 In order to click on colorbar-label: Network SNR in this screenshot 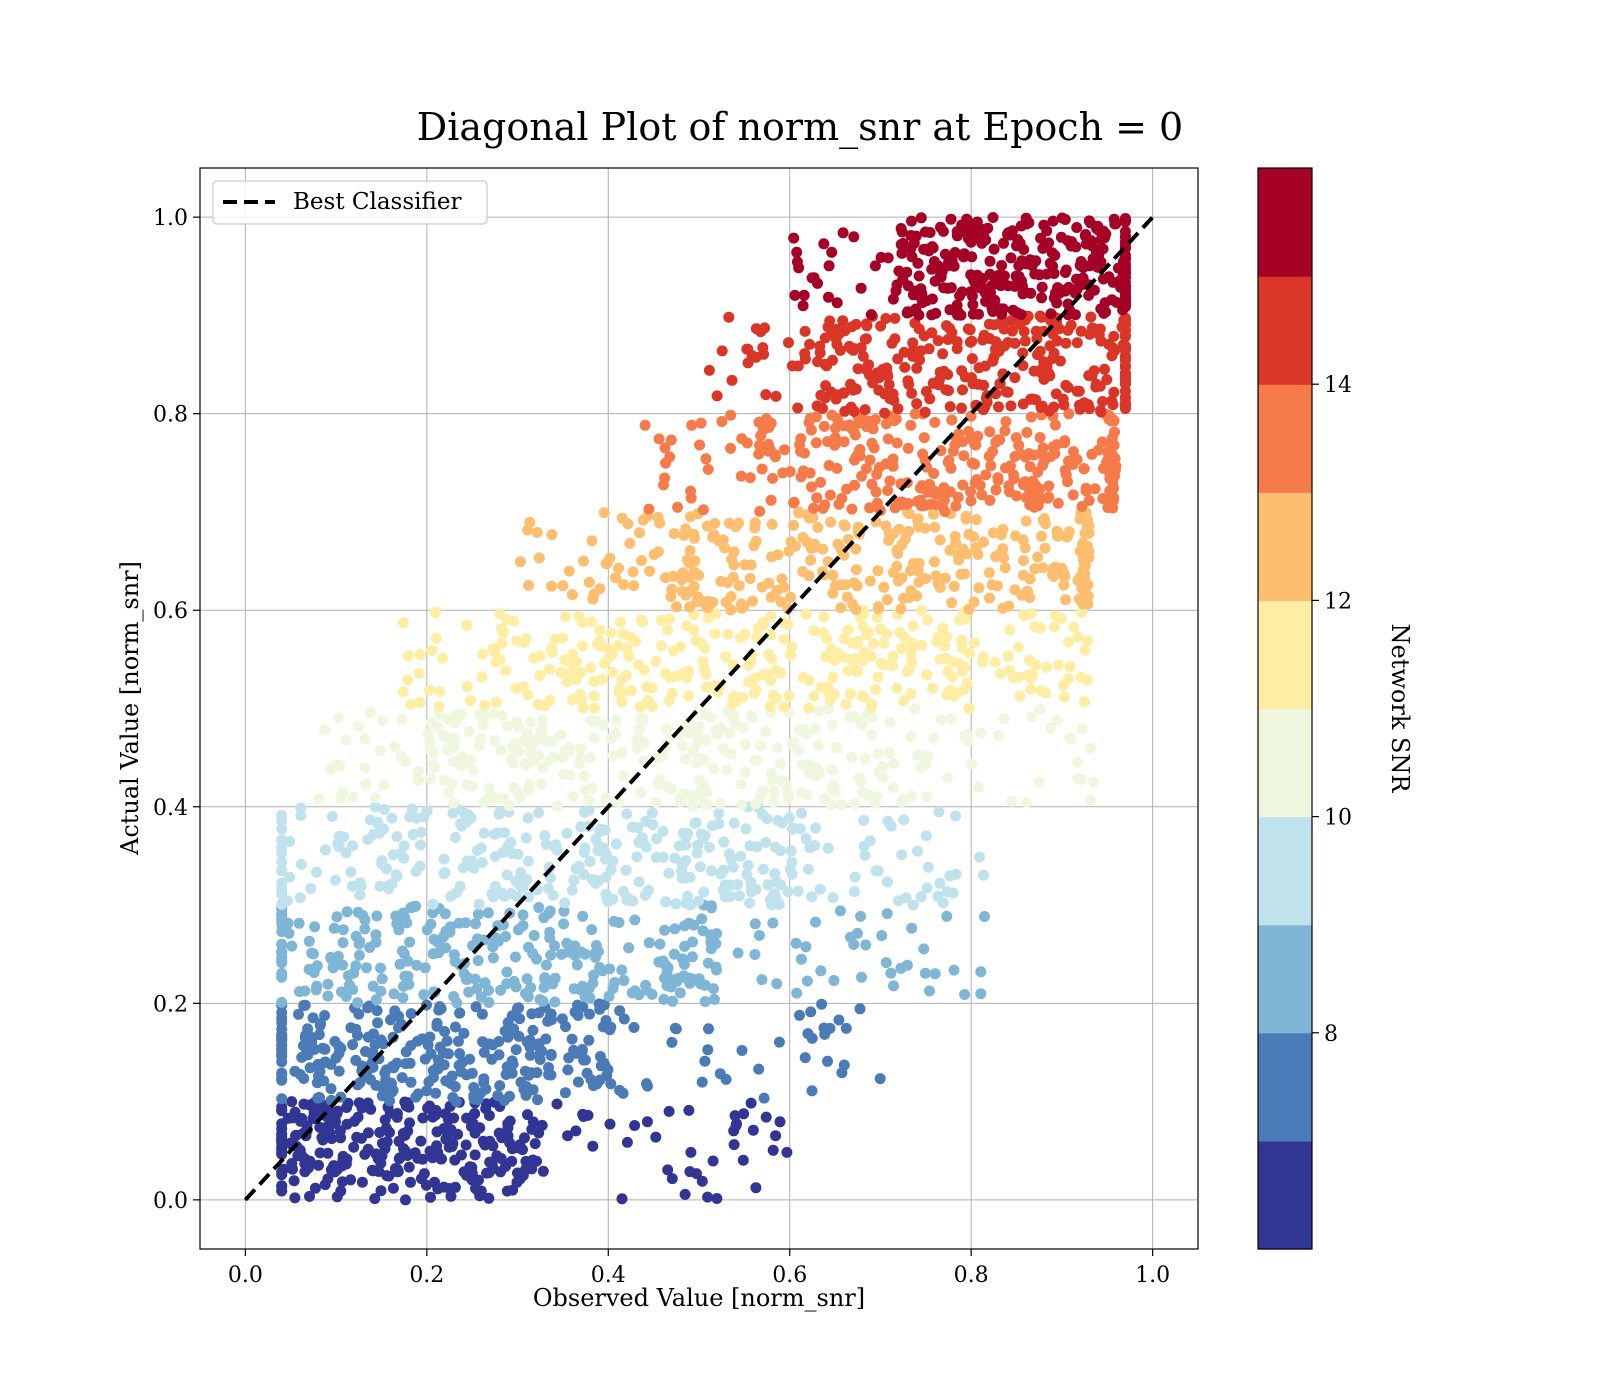, I will do `click(1400, 709)`.